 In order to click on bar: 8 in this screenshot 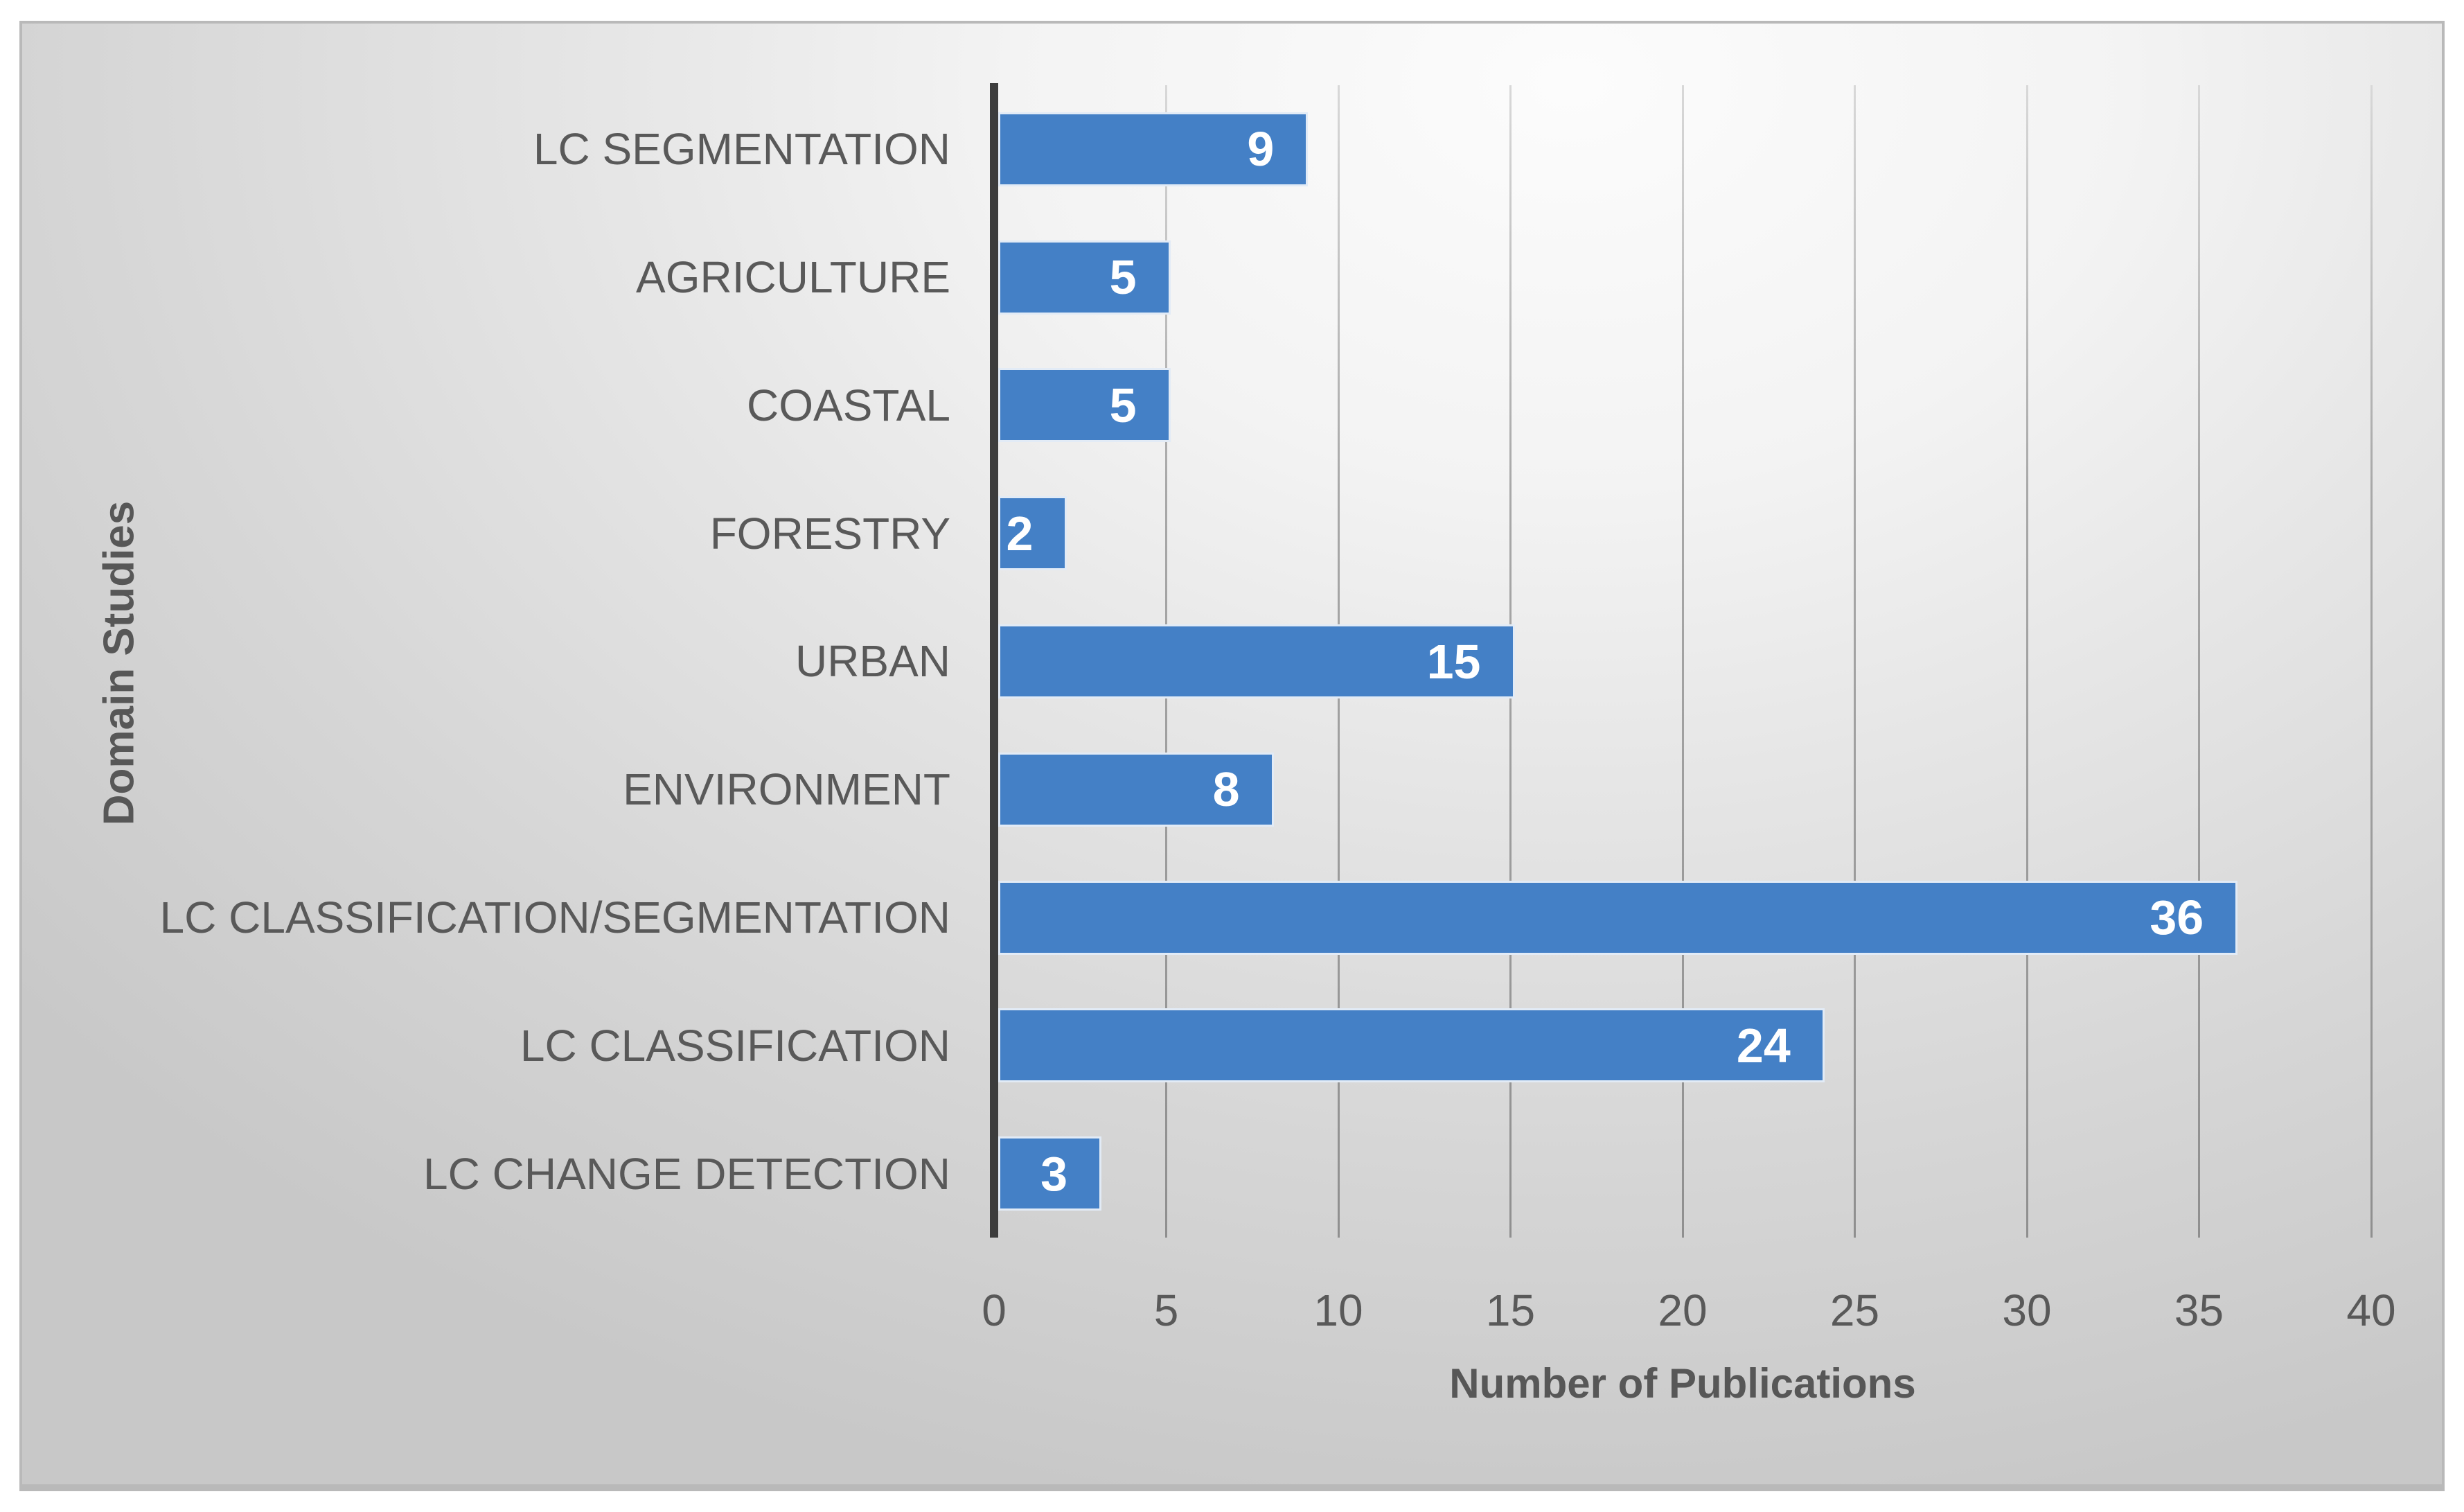, I will do `click(1136, 789)`.